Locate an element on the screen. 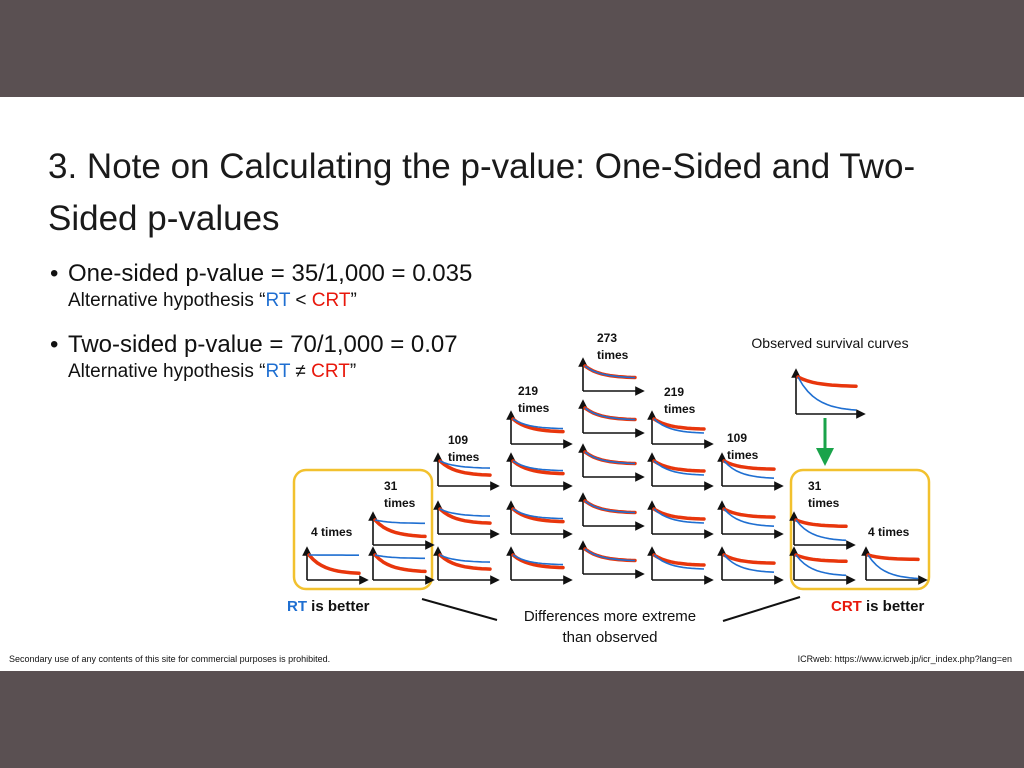 The image size is (1024, 768). mini-plot-col7-row0 is located at coordinates (822, 530).